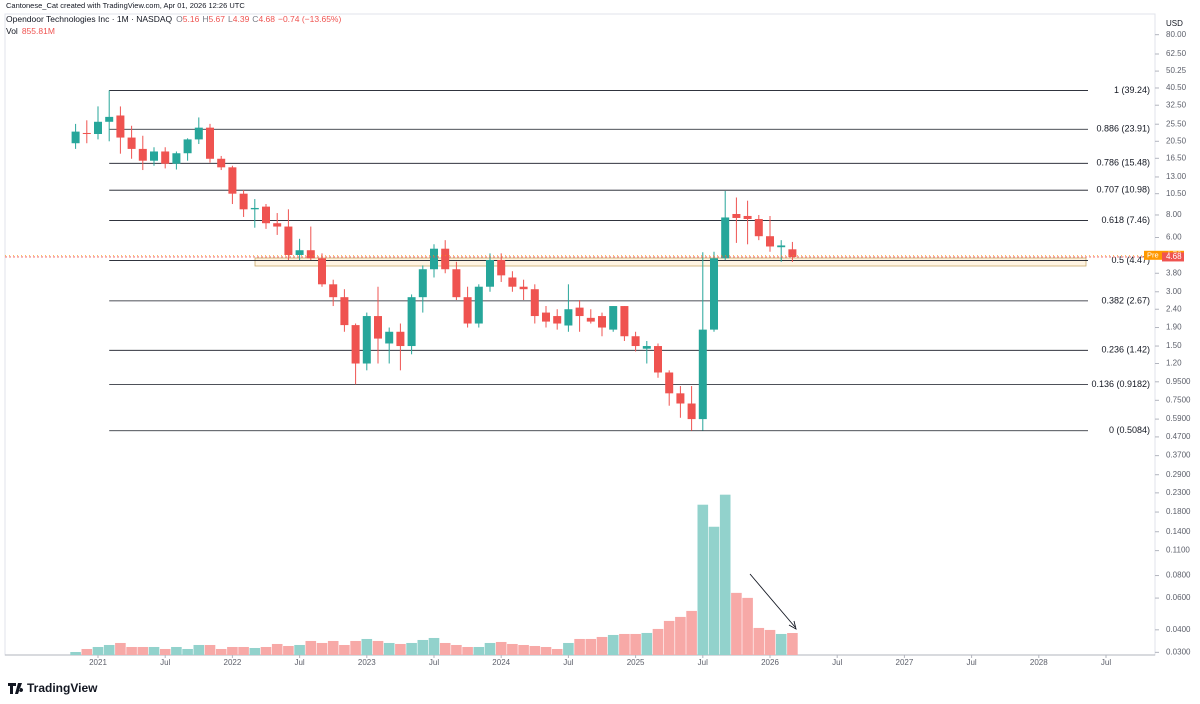 Image resolution: width=1200 pixels, height=704 pixels. I want to click on low-value: 4.39, so click(241, 19).